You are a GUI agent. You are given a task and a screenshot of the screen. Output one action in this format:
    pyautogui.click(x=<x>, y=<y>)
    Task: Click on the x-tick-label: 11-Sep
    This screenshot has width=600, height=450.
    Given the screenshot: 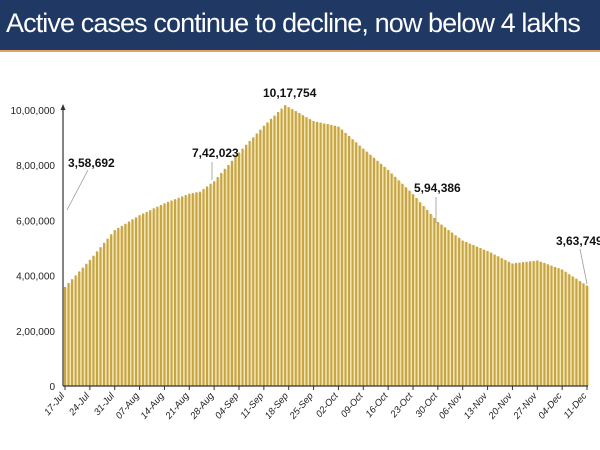 What is the action you would take?
    pyautogui.click(x=252, y=406)
    